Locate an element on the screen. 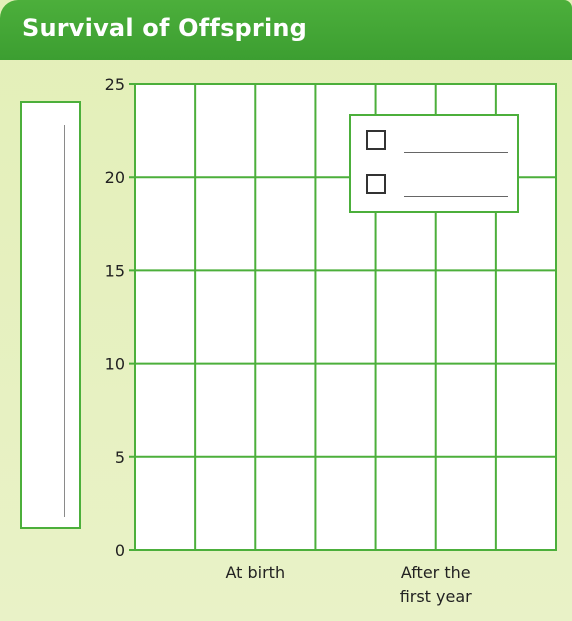 The image size is (572, 621). y-tick-label: 20 is located at coordinates (115, 177).